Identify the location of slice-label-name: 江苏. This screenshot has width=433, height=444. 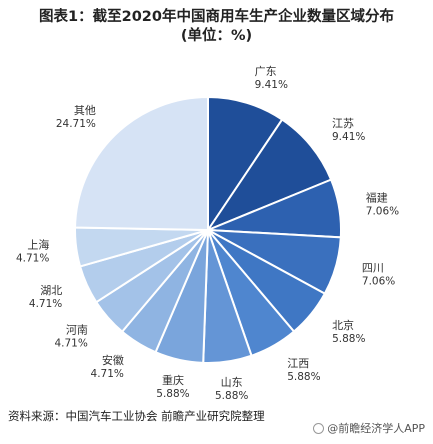
(343, 123).